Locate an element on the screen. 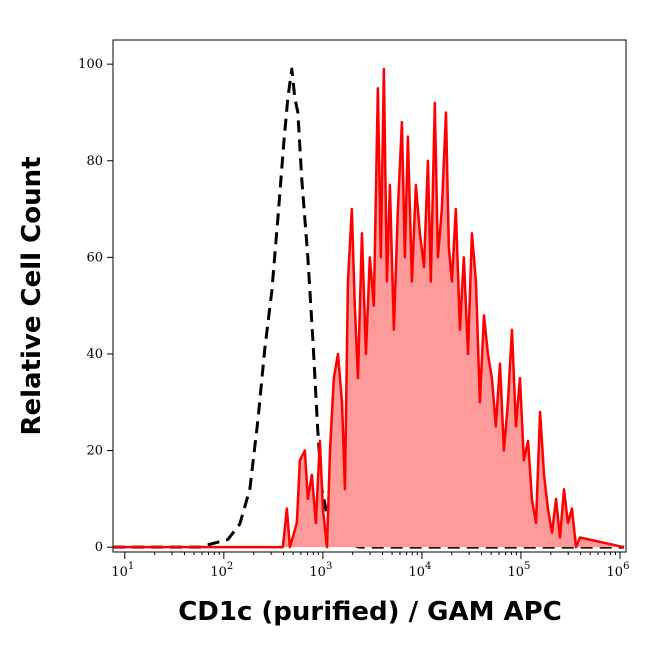  y-tick-label: 60 is located at coordinates (94, 257).